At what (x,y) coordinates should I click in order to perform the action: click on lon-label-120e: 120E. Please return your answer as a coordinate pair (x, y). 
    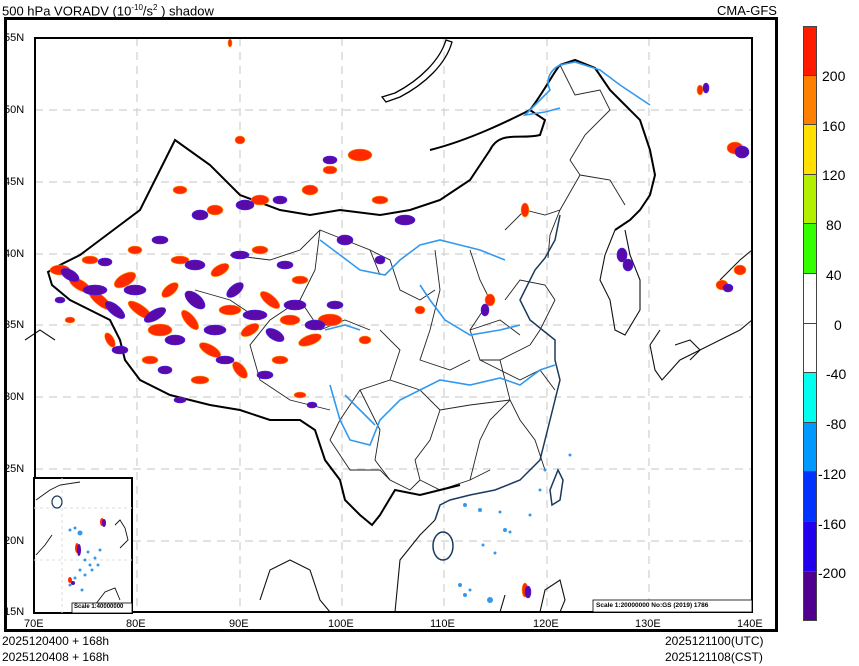
    Looking at the image, I should click on (546, 624).